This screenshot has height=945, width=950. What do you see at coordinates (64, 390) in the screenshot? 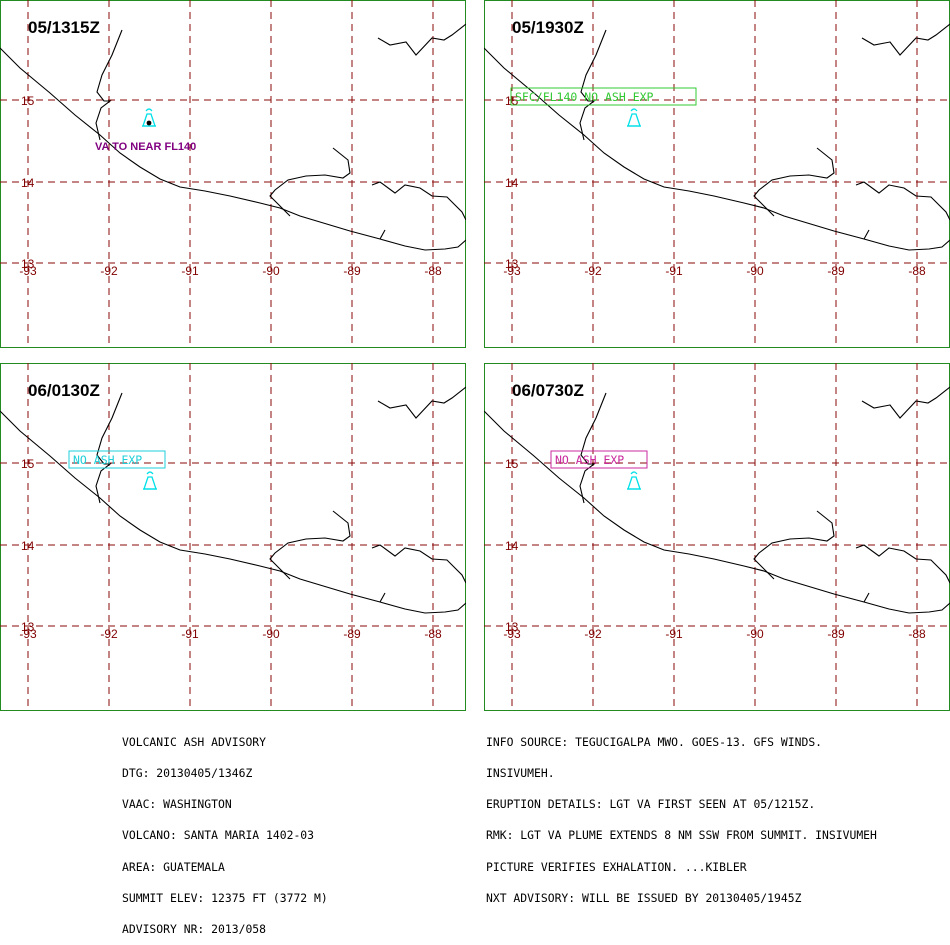
I see `panel-time: 06/0130Z` at bounding box center [64, 390].